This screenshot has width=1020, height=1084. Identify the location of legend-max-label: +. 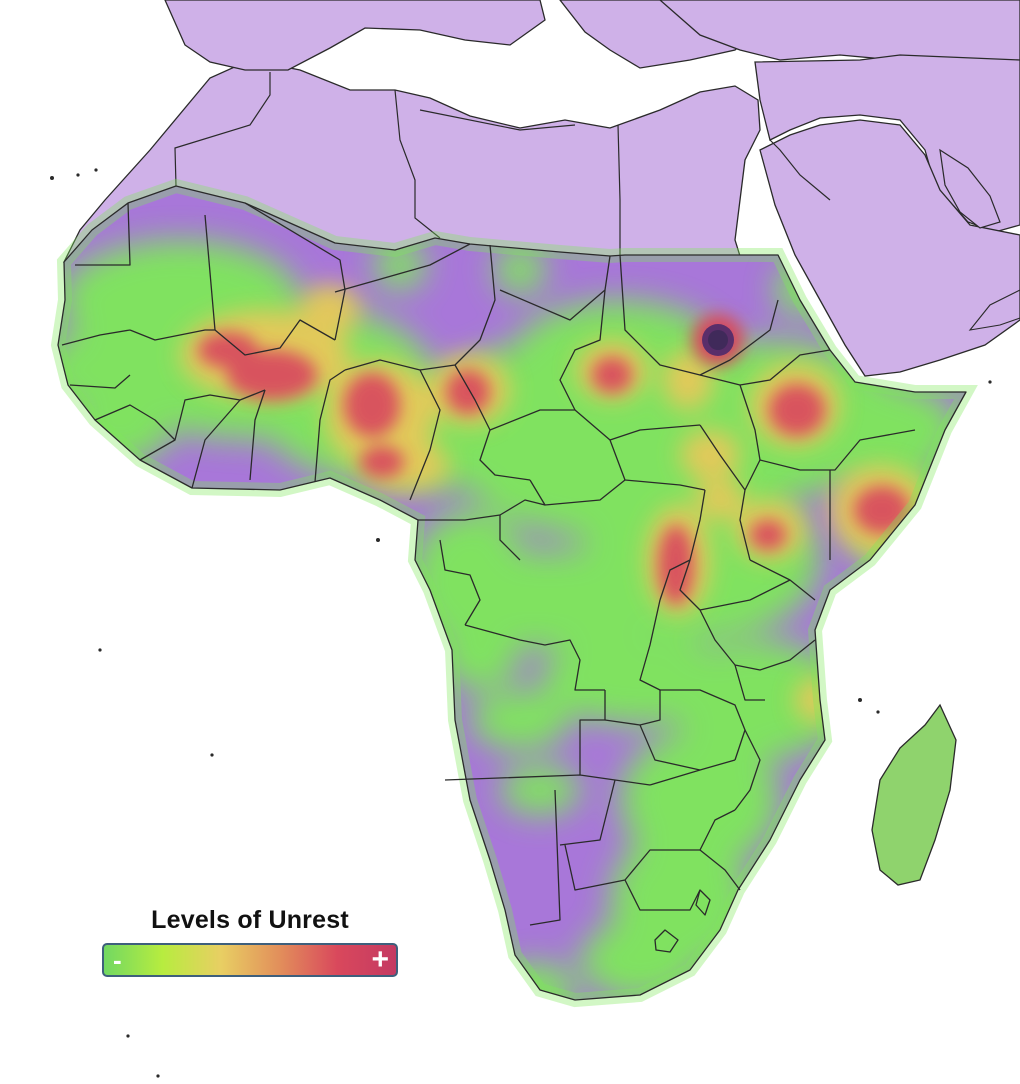
(380, 959).